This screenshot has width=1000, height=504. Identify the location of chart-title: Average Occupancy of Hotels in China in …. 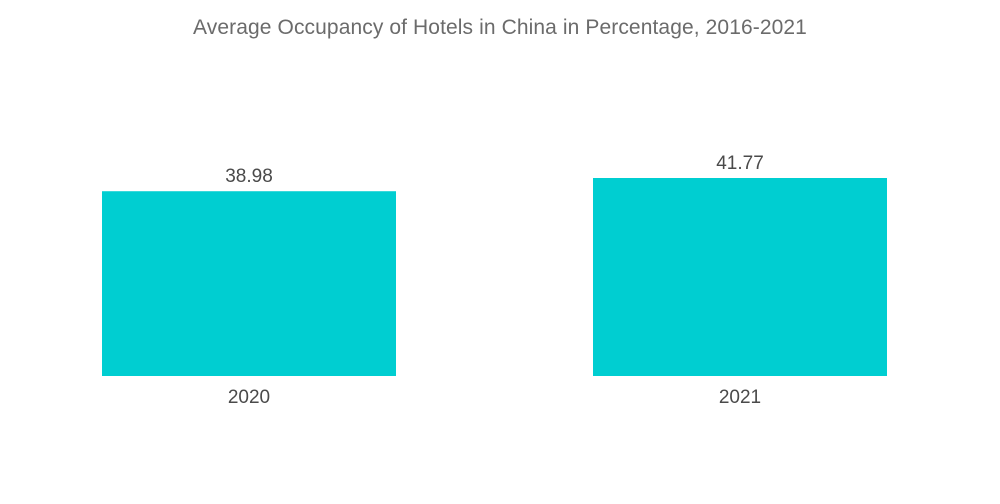
(500, 27).